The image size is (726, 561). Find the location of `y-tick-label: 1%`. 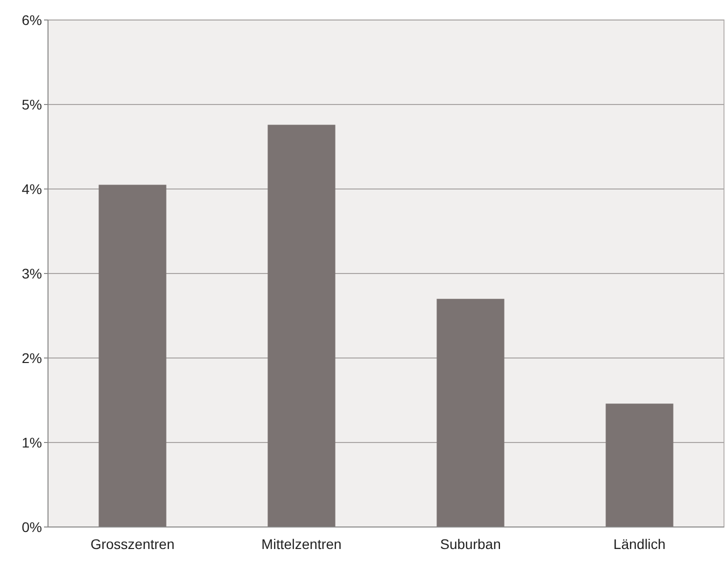

y-tick-label: 1% is located at coordinates (32, 442).